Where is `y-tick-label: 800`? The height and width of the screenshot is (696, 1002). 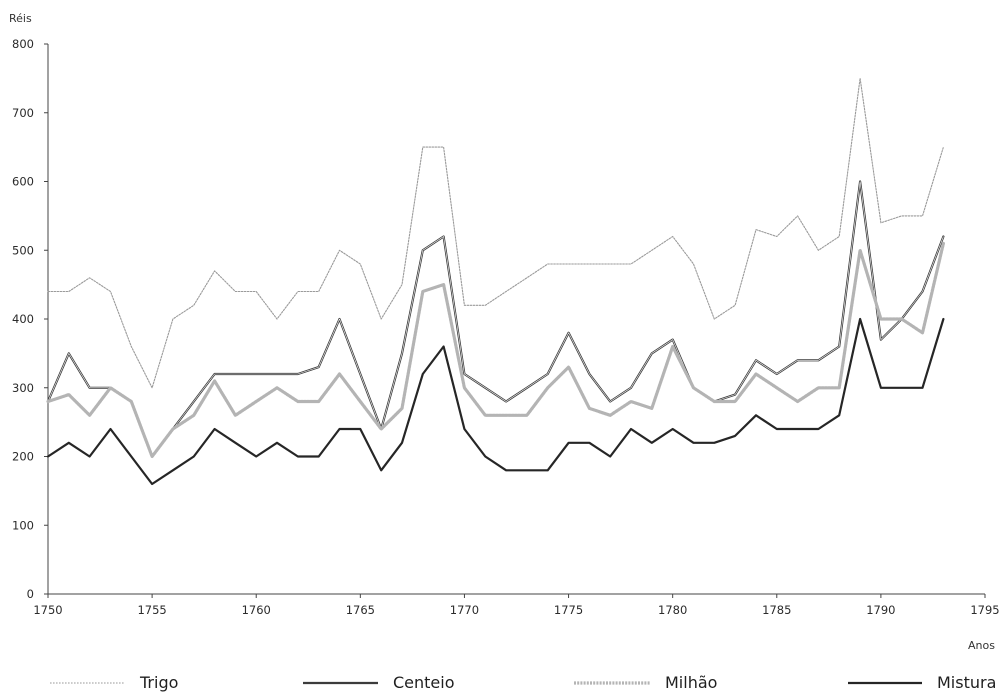
y-tick-label: 800 is located at coordinates (23, 44).